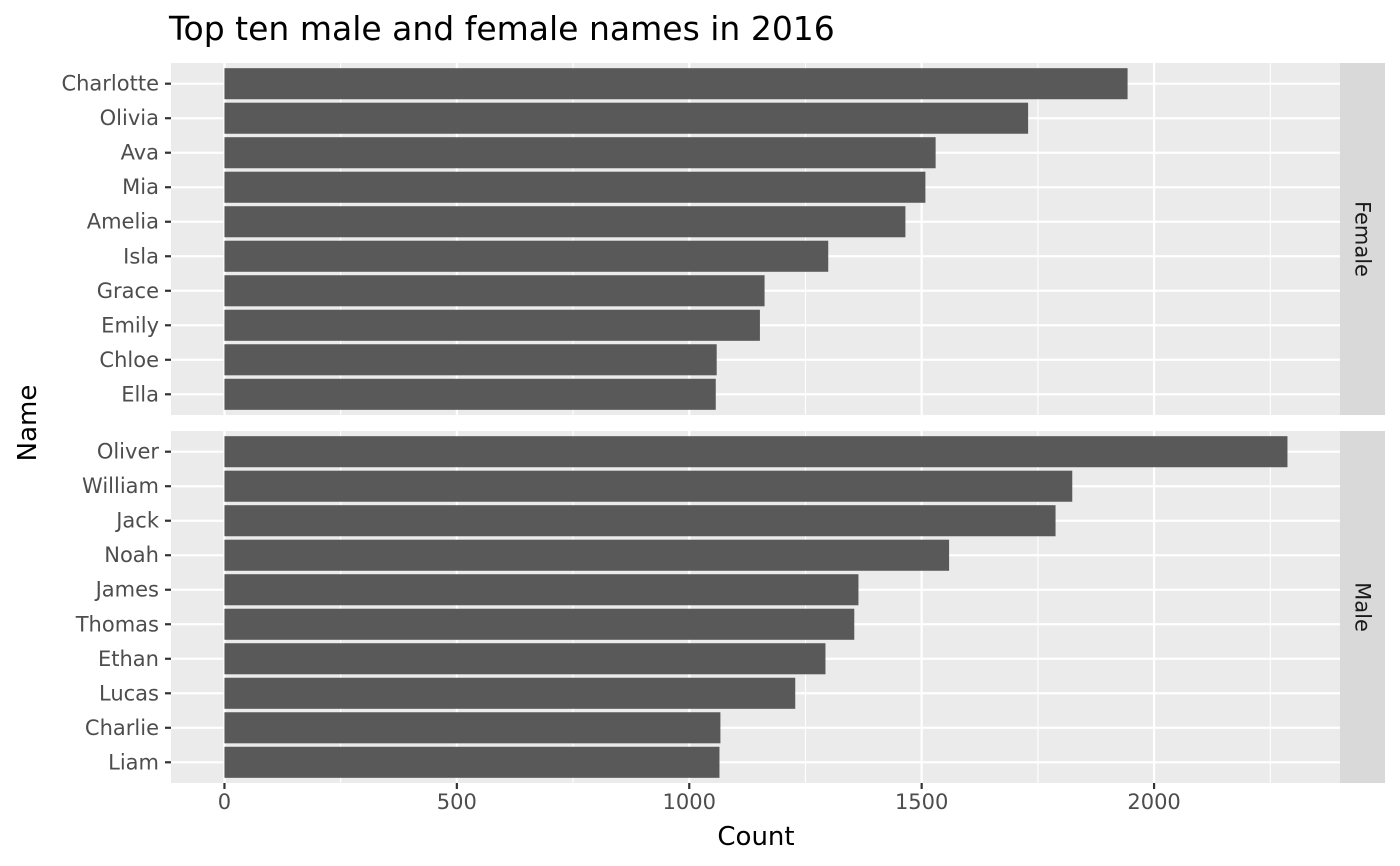  I want to click on facet-strip-label: Female, so click(1363, 239).